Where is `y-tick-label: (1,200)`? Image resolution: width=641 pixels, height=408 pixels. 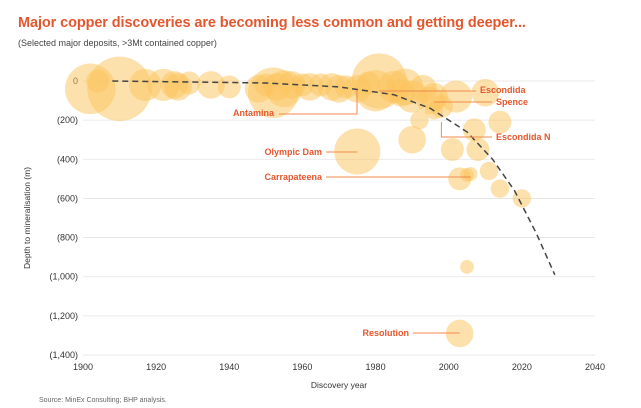 y-tick-label: (1,200) is located at coordinates (63, 316).